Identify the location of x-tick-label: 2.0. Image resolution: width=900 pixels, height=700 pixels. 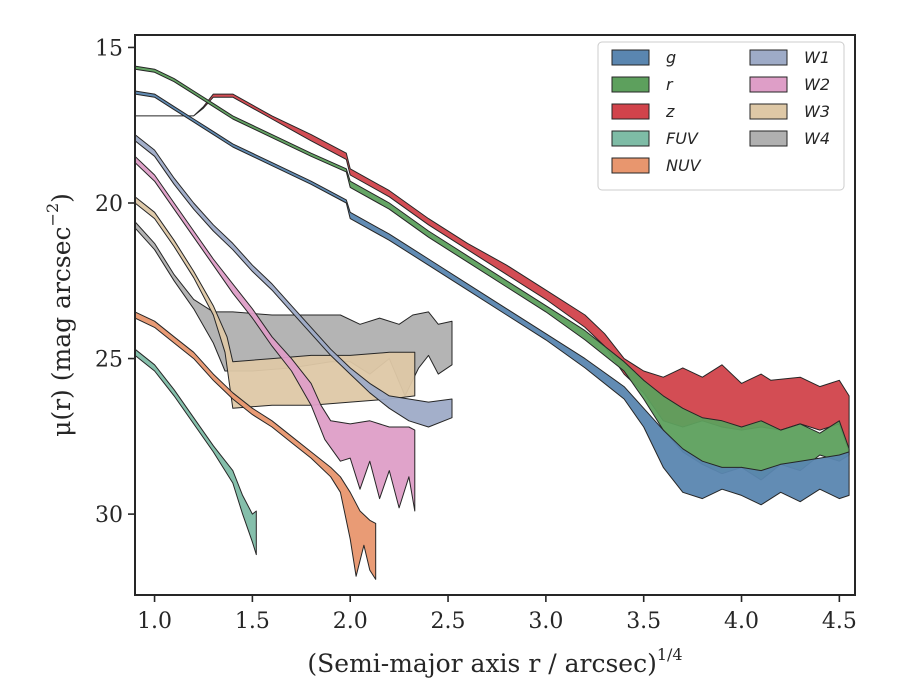
(350, 621).